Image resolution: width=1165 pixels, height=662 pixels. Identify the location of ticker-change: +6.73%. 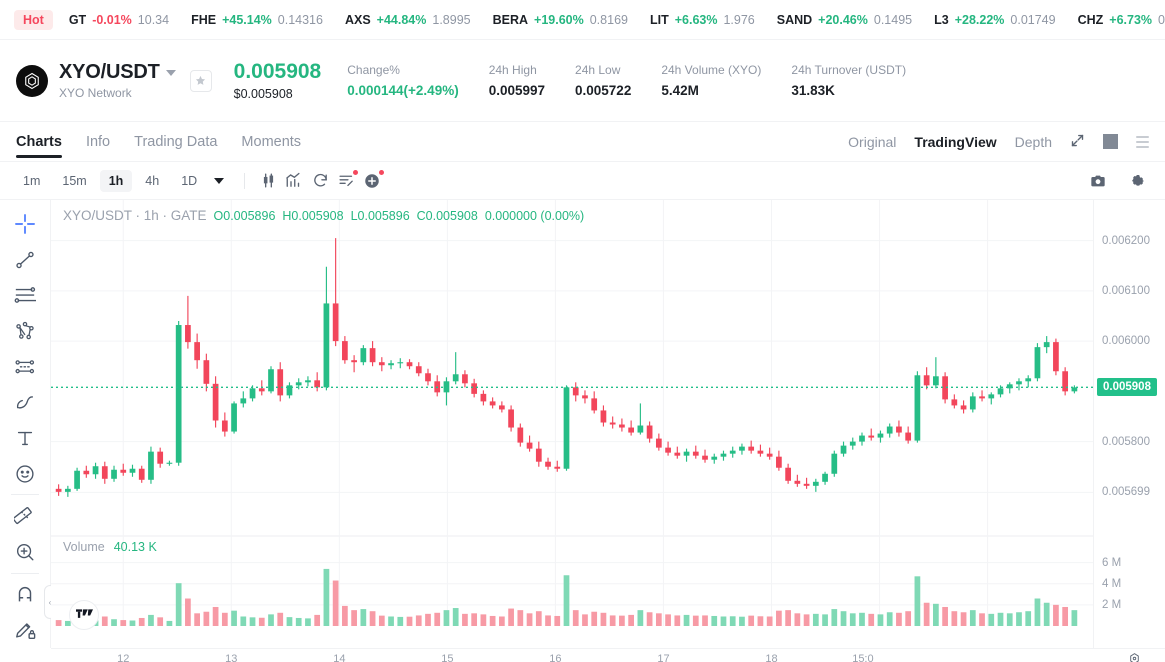
(1131, 19).